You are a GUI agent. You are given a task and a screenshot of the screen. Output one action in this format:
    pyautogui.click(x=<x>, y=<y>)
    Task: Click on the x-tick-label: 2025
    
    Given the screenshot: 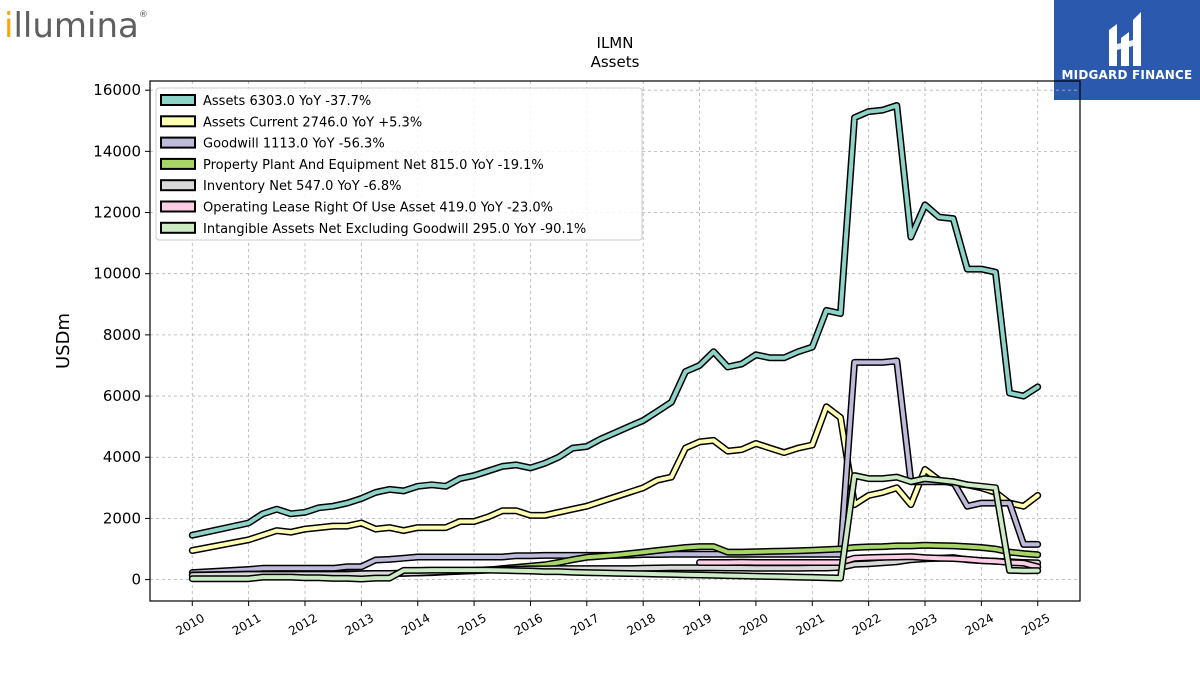 What is the action you would take?
    pyautogui.click(x=1035, y=624)
    